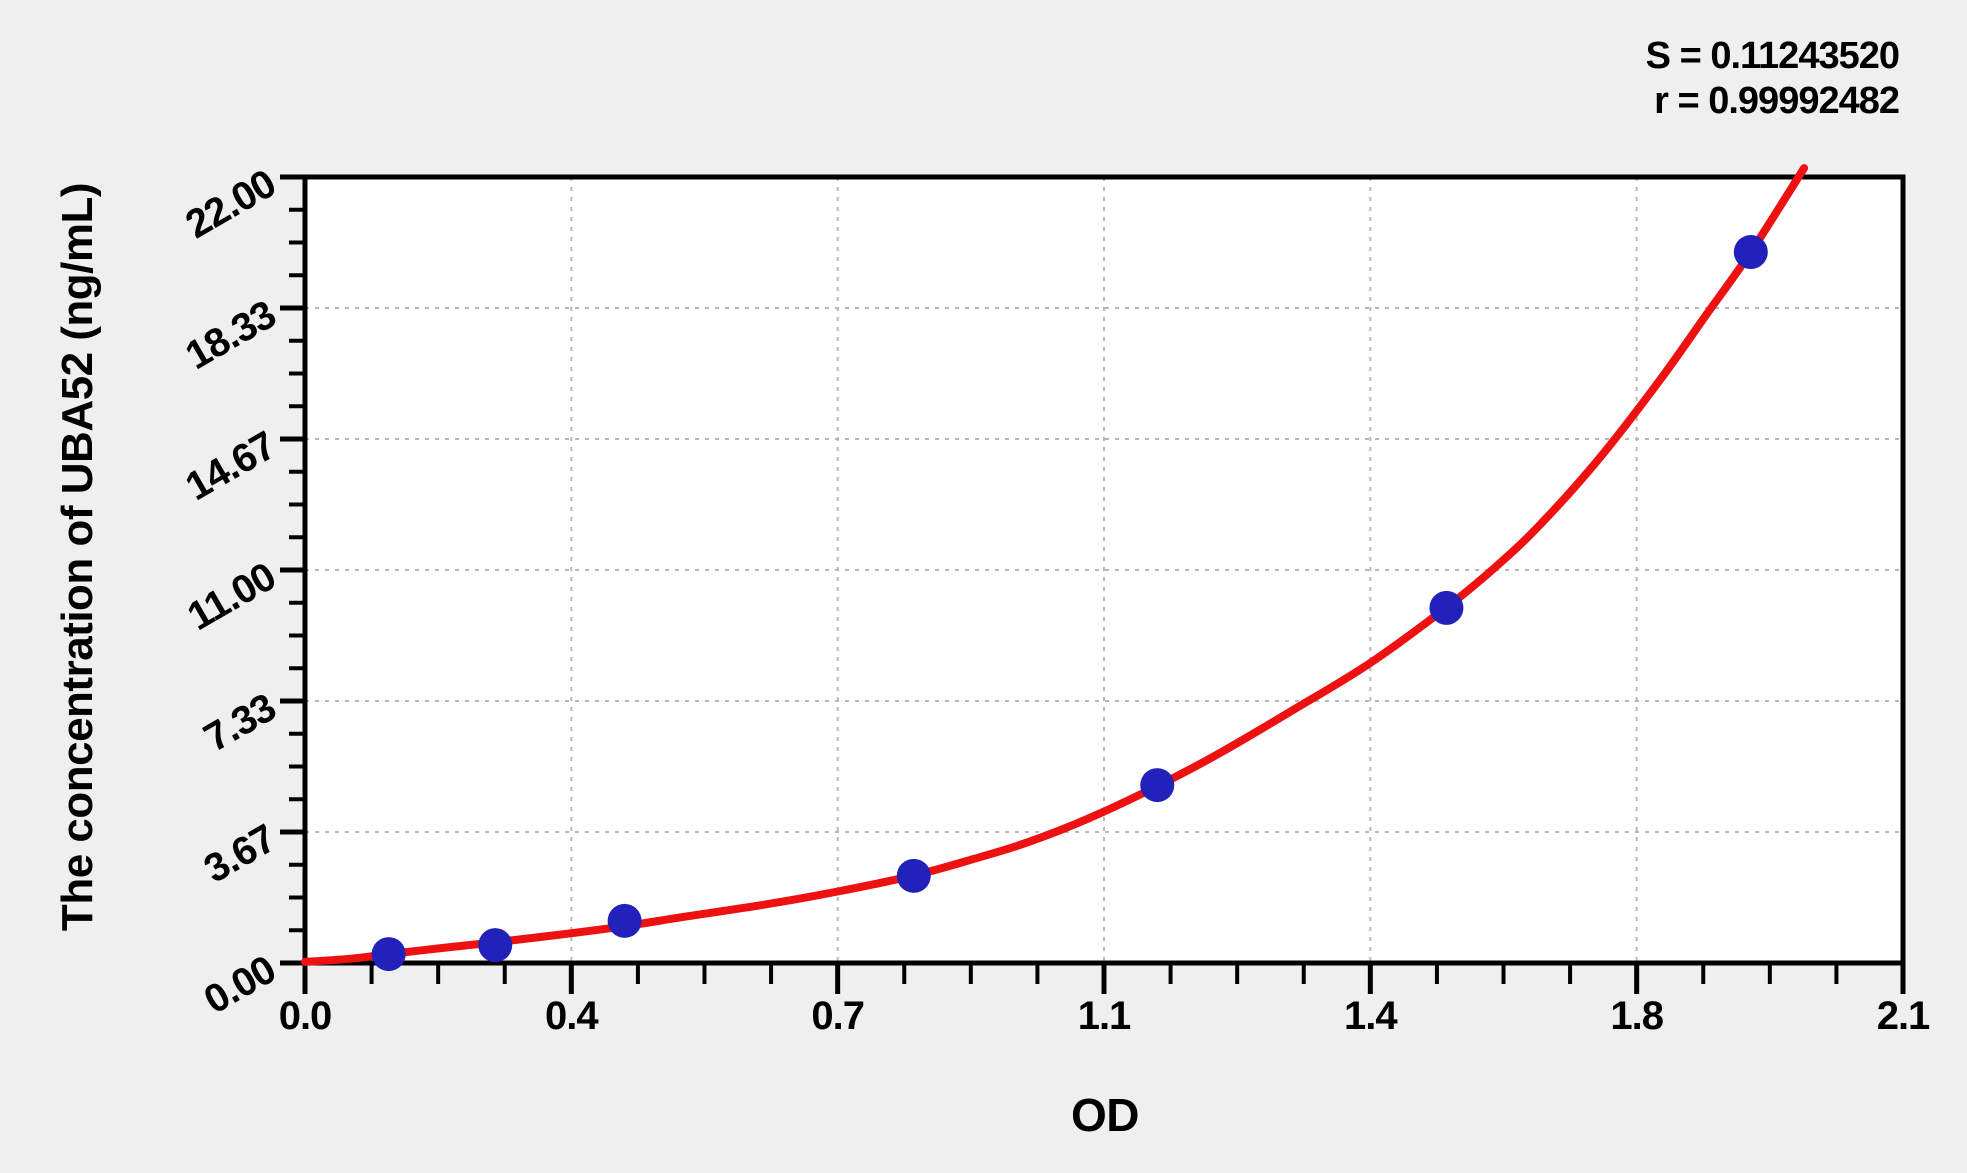 The height and width of the screenshot is (1173, 1967). What do you see at coordinates (1777, 101) in the screenshot?
I see `stat-r-value: r = 0.99992482` at bounding box center [1777, 101].